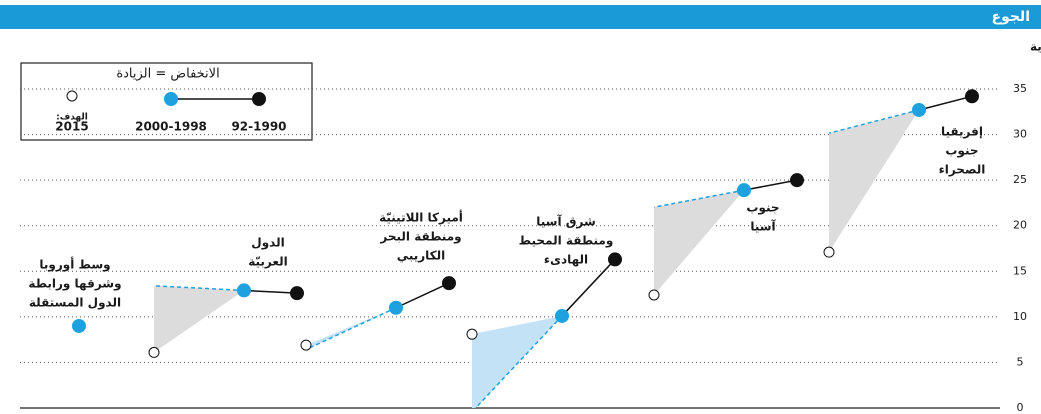  Describe the element at coordinates (74, 265) in the screenshot. I see `region-label: وسط أوروبا` at that location.